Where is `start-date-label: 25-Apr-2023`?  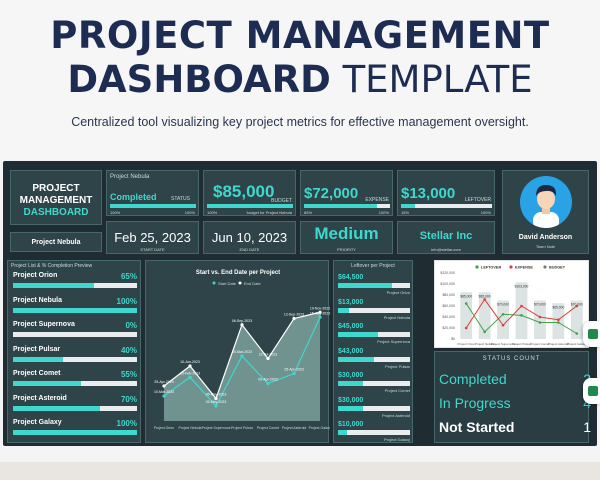
start-date-label: 25-Apr-2023 is located at coordinates (294, 370).